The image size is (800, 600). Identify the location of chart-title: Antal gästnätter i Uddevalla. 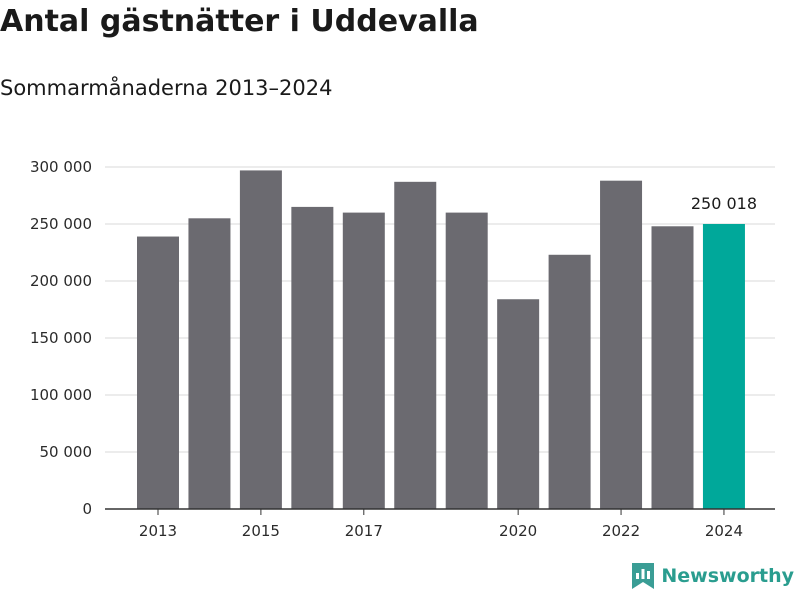
(239, 21).